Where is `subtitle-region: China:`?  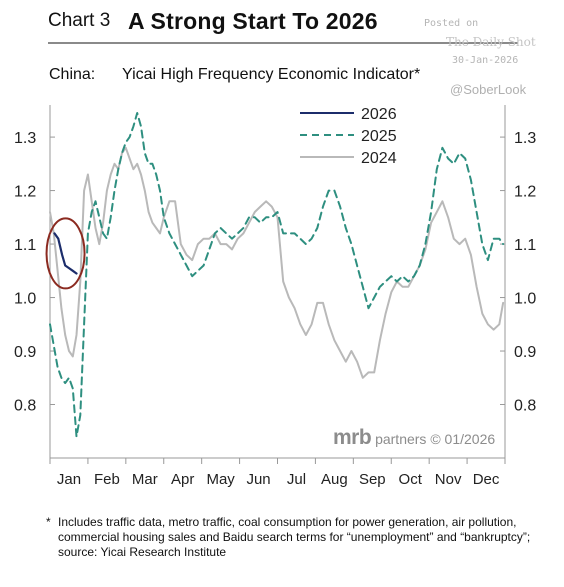
subtitle-region: China: is located at coordinates (72, 74).